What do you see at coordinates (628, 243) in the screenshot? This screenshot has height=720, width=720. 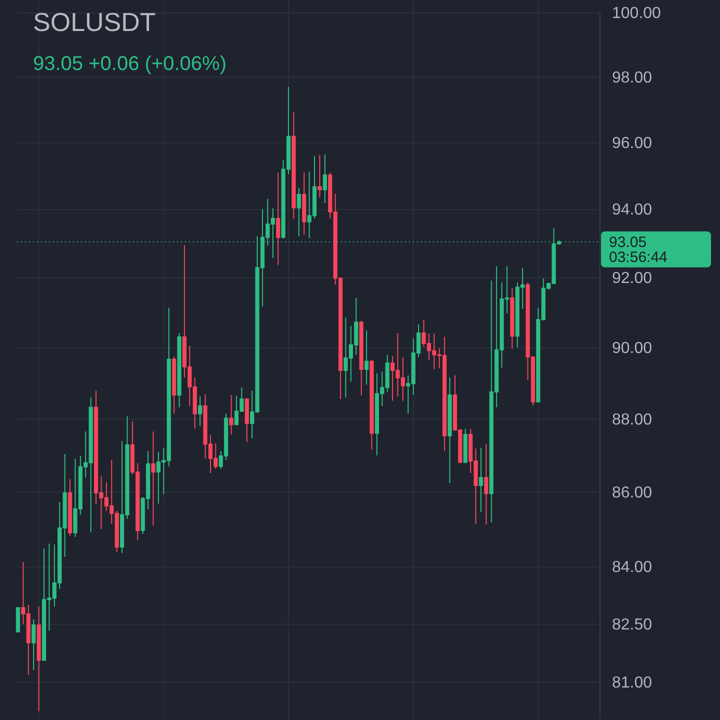 I see `ref-line-label: 93.05` at bounding box center [628, 243].